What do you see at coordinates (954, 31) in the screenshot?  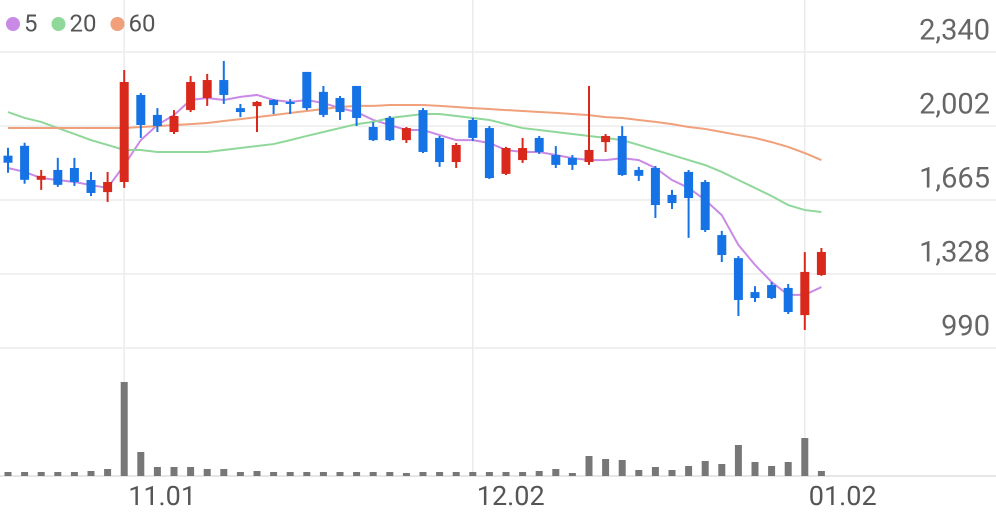 I see `y-tick-label: 2,340` at bounding box center [954, 31].